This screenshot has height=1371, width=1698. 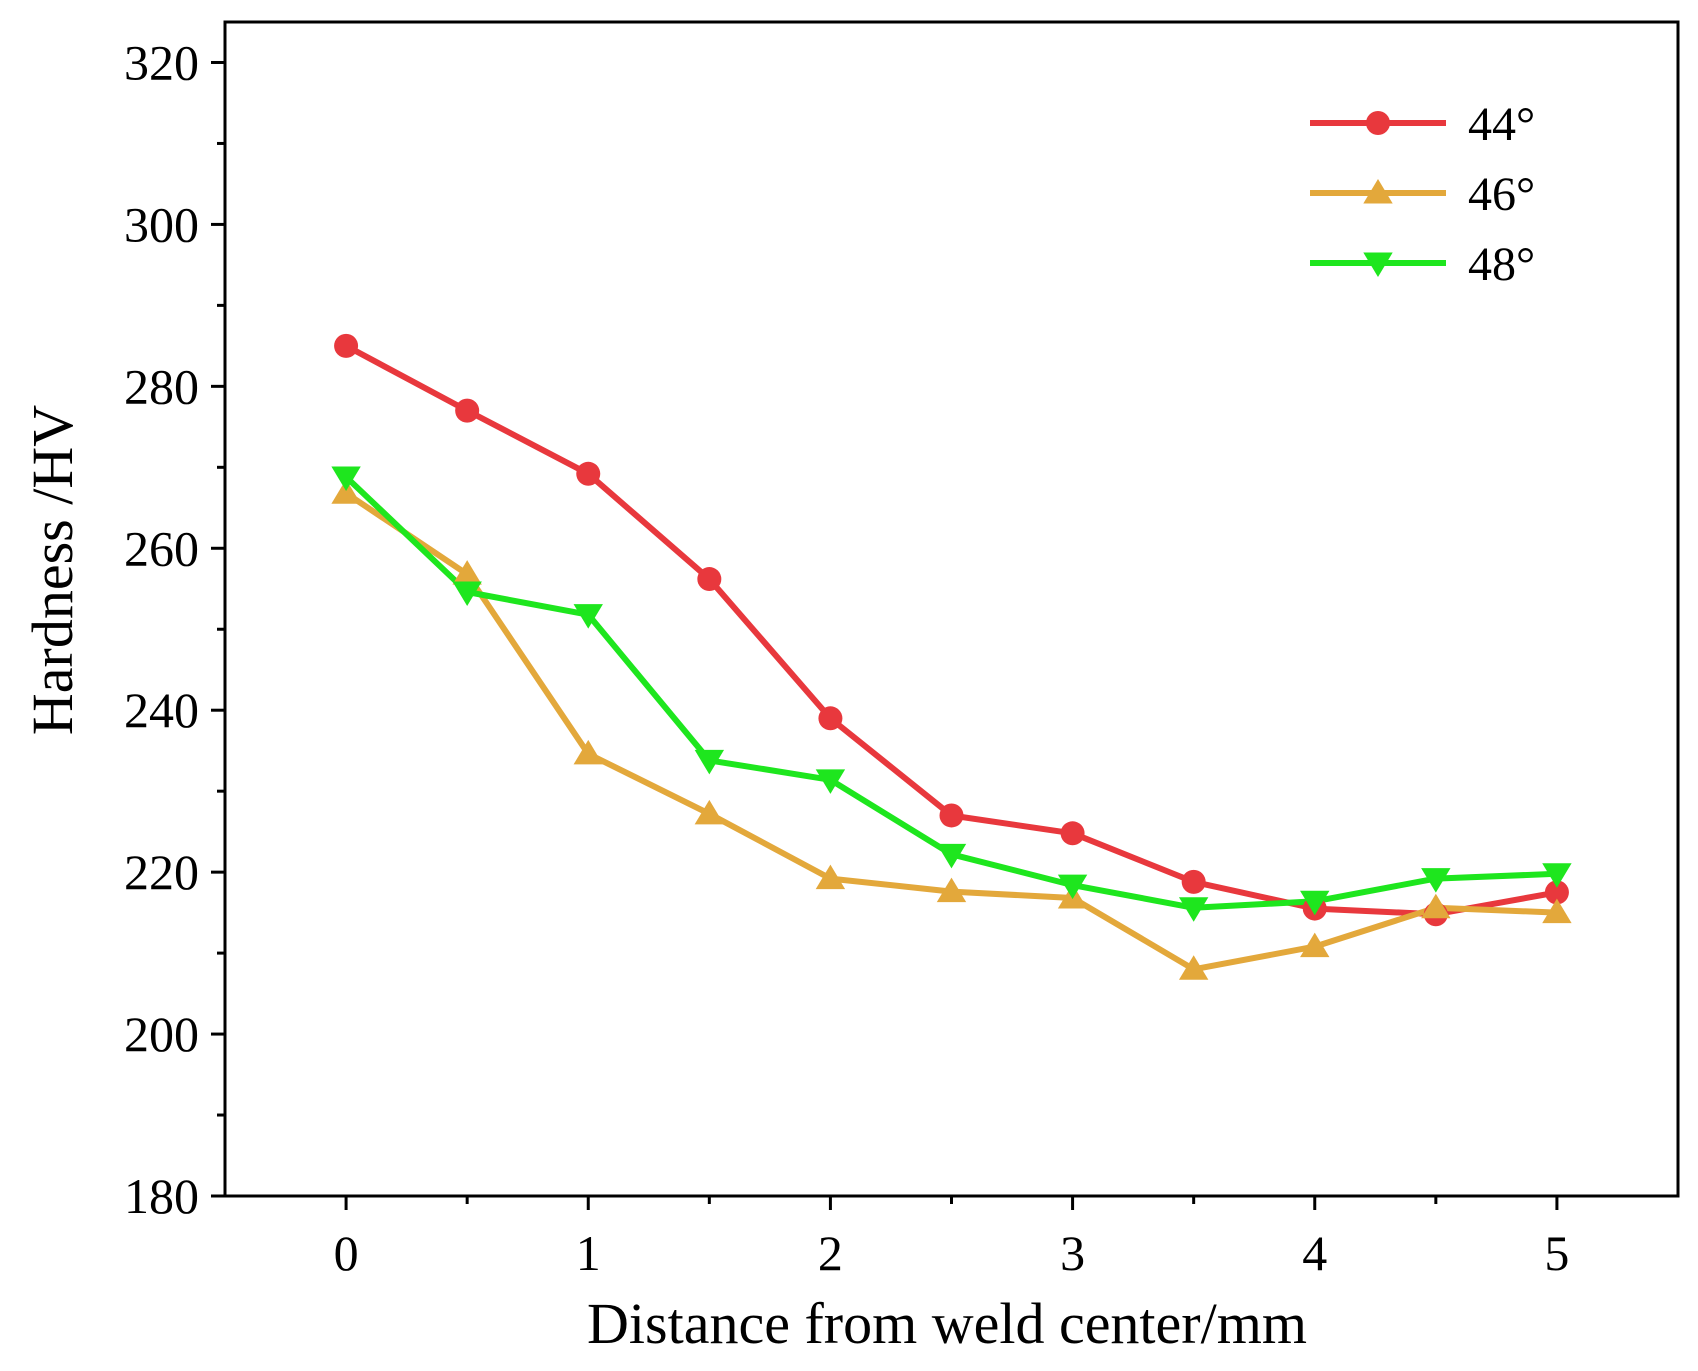 I want to click on y-tick-label: 220, so click(x=161, y=872).